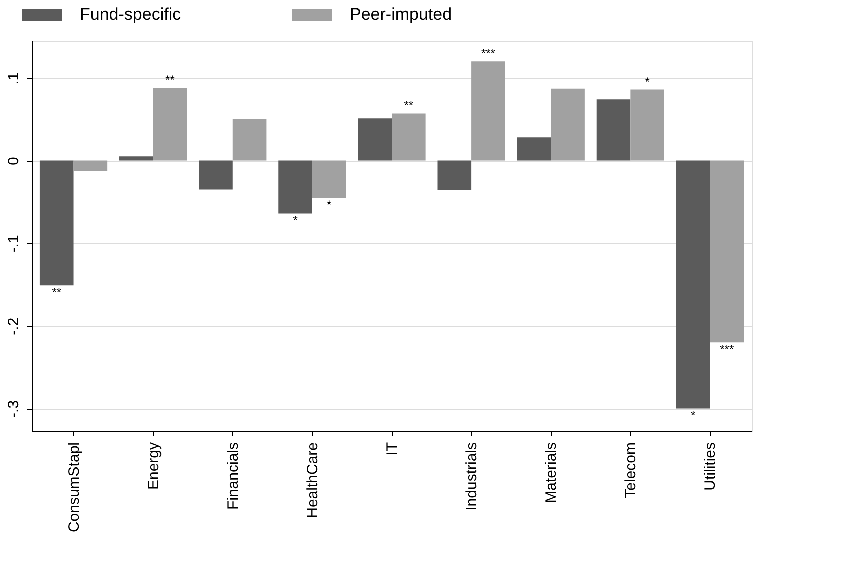  What do you see at coordinates (14, 244) in the screenshot?
I see `y-tick-label: -.1` at bounding box center [14, 244].